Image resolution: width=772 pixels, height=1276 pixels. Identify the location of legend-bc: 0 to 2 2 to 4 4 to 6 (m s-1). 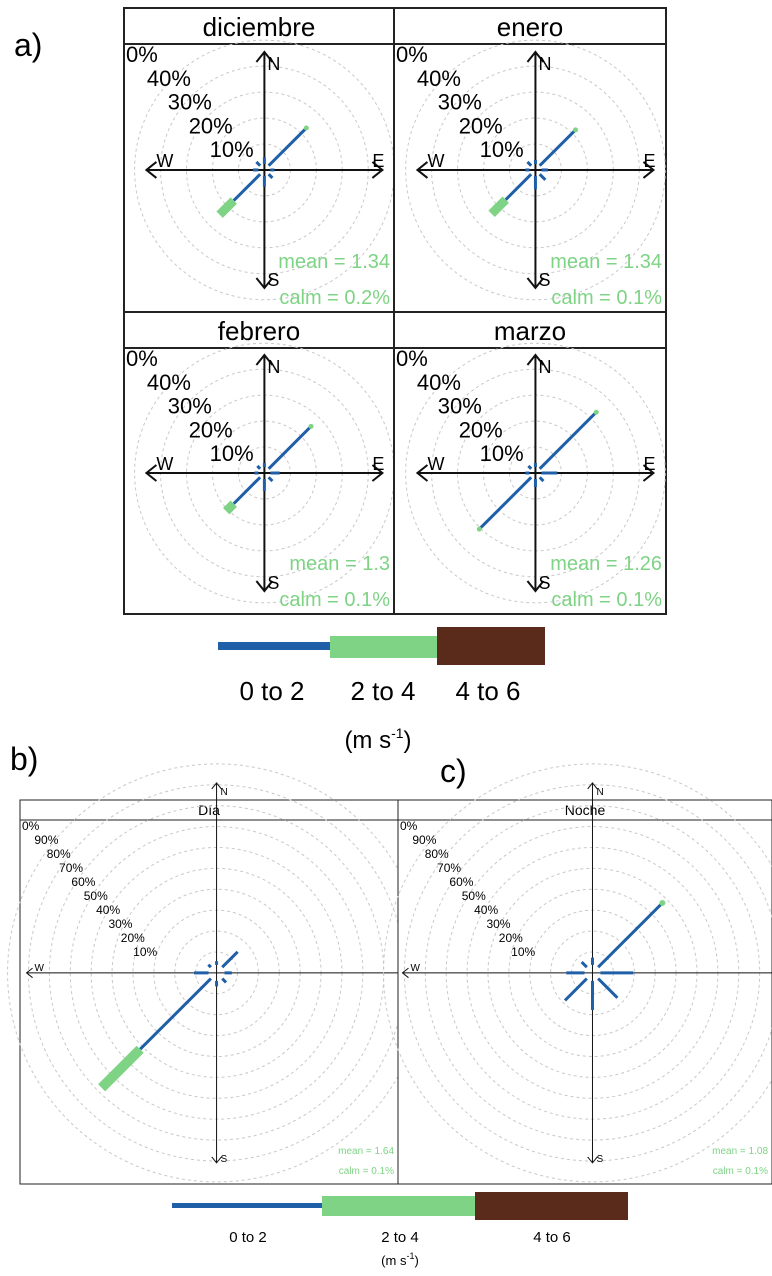
(400, 1230).